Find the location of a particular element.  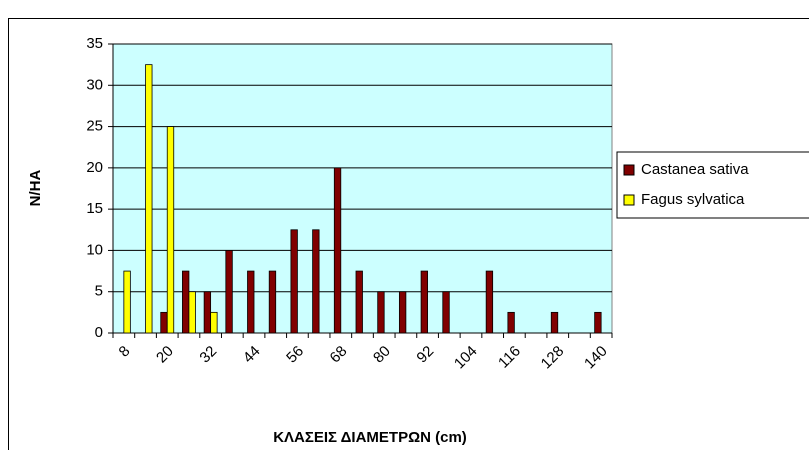

legend-label: Castanea sativa is located at coordinates (695, 169).